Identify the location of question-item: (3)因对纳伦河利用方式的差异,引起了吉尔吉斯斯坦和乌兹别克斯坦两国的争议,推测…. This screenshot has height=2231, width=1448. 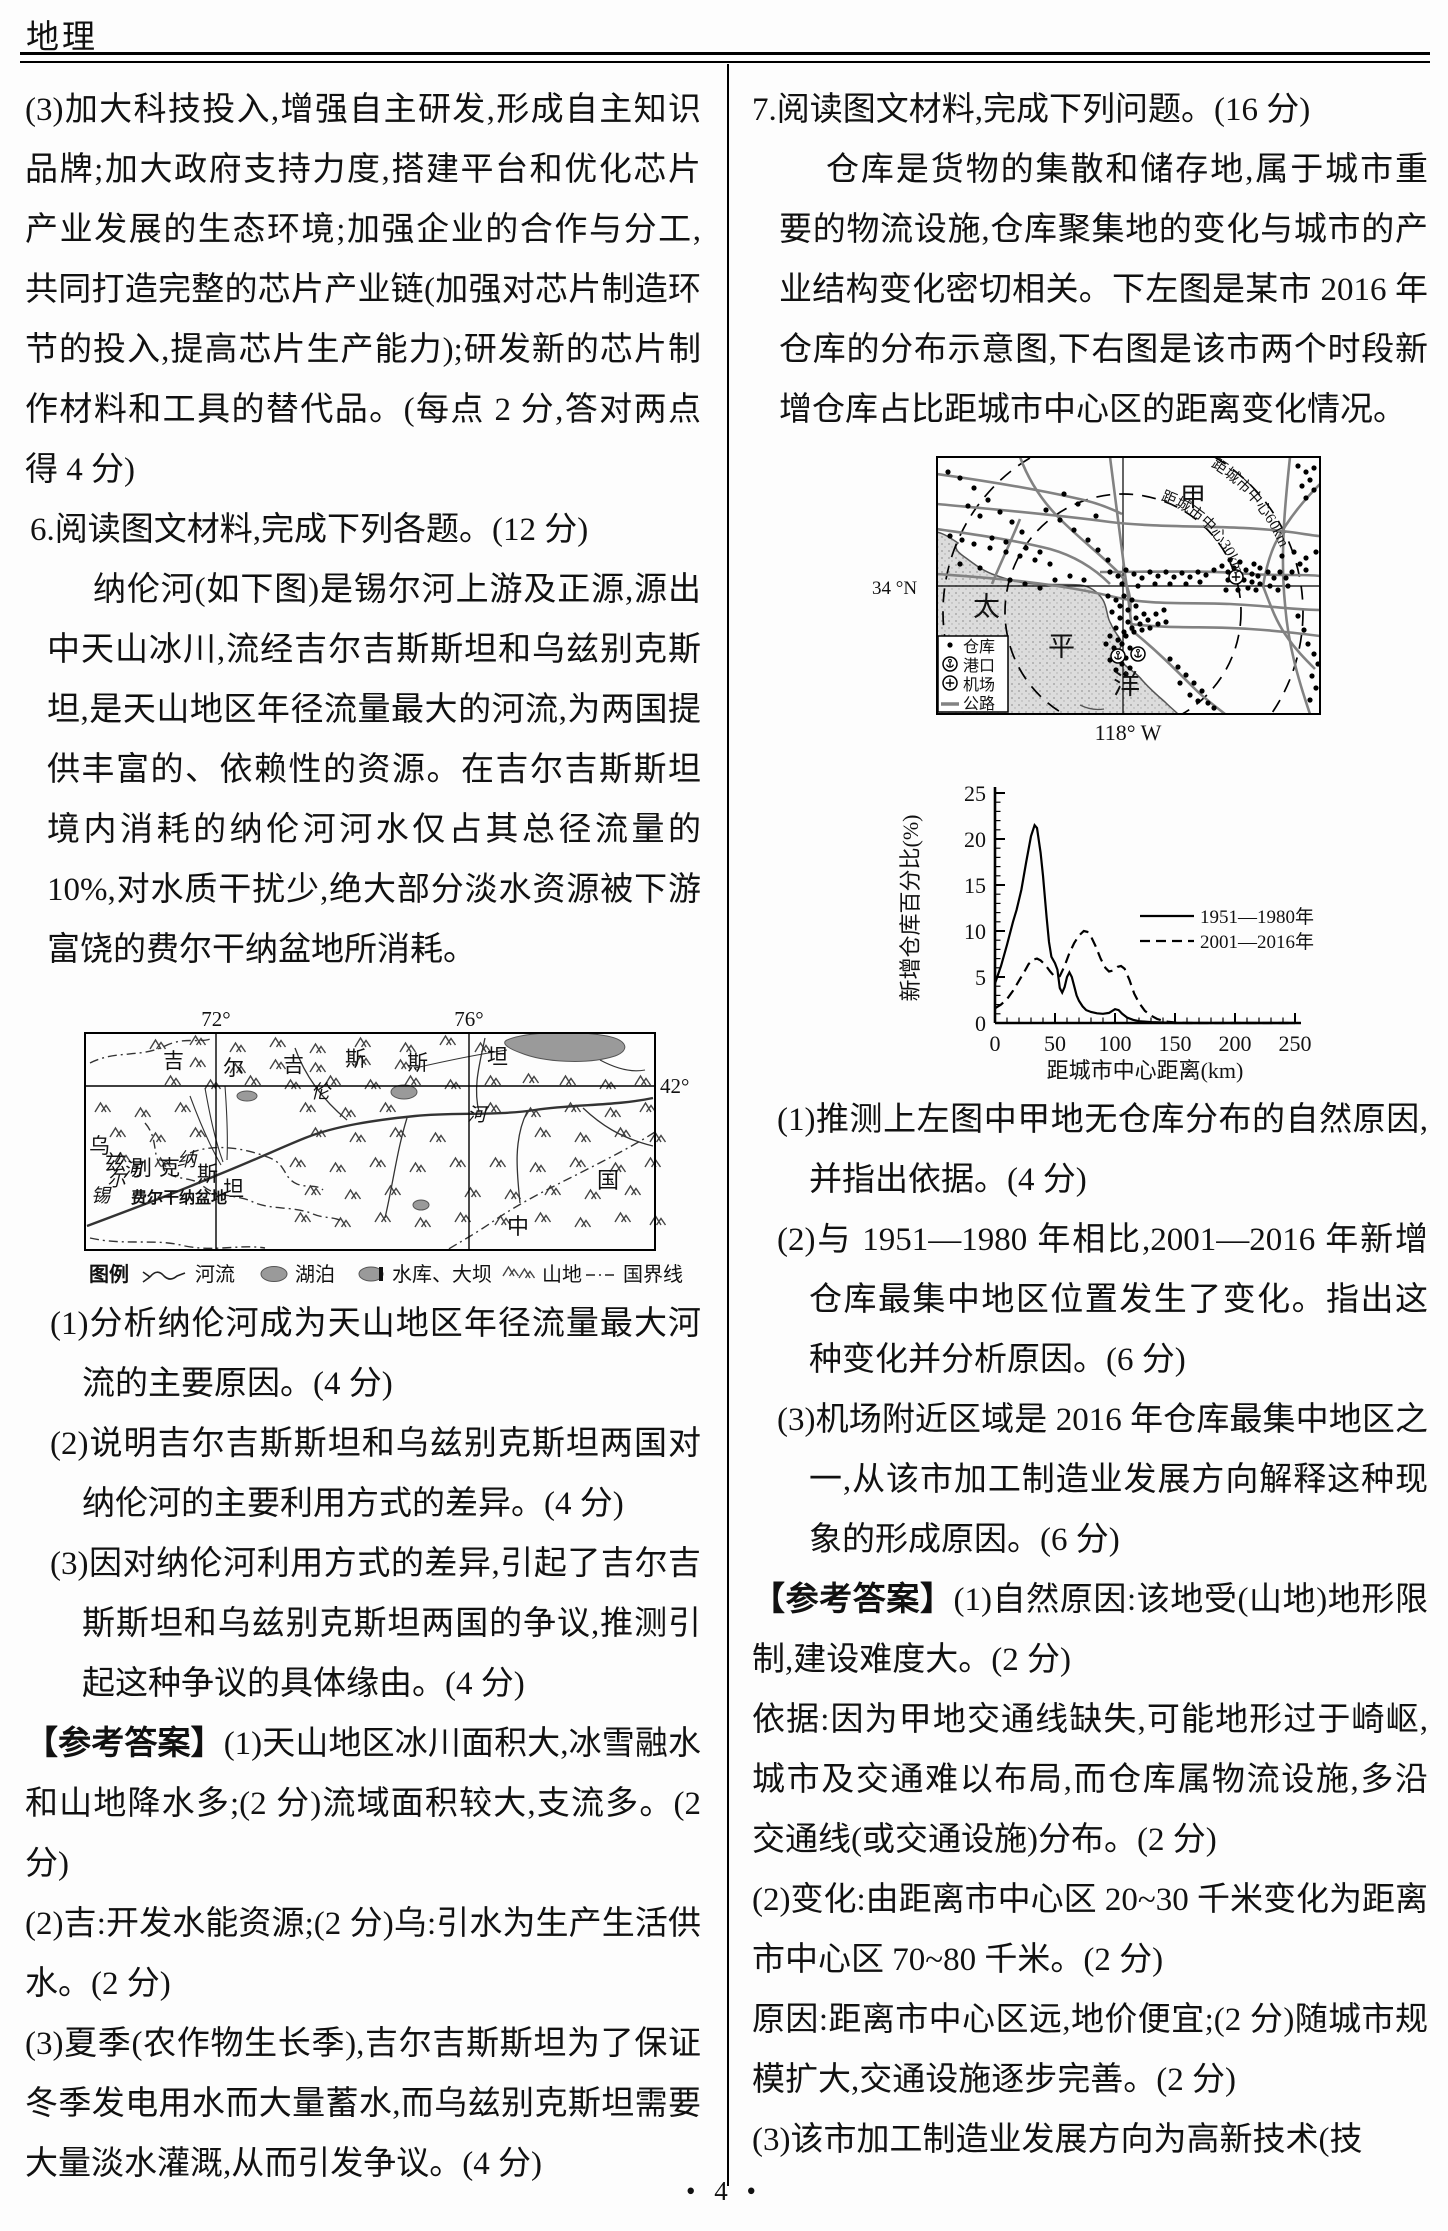
(375, 1624).